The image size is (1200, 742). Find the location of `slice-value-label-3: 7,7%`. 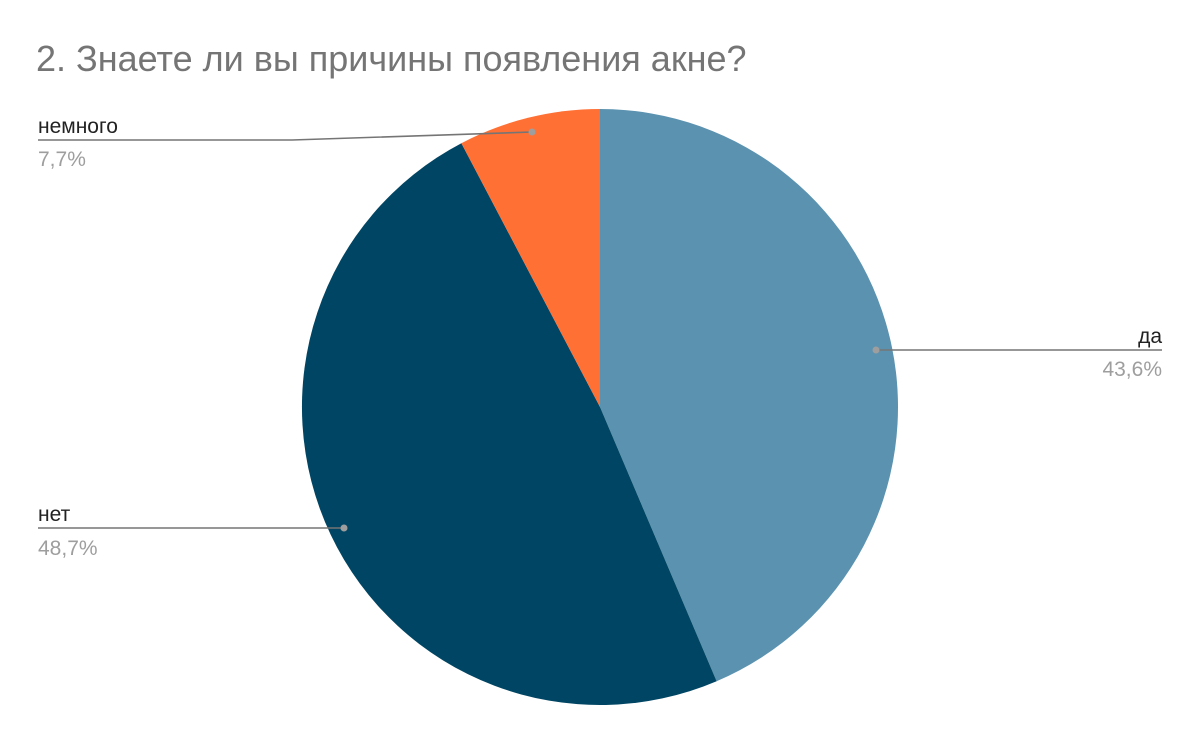

slice-value-label-3: 7,7% is located at coordinates (62, 159).